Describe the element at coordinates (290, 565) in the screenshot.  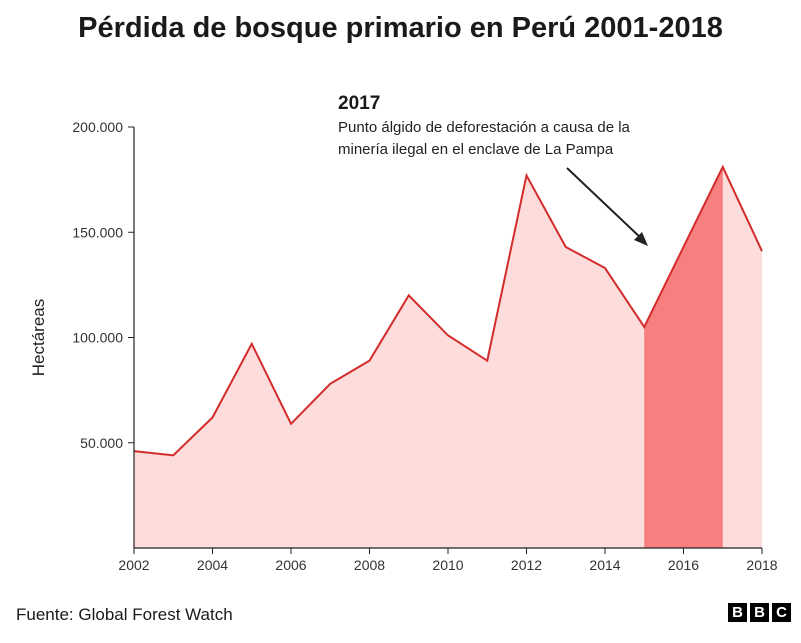
I see `x-tick-label: 2006` at that location.